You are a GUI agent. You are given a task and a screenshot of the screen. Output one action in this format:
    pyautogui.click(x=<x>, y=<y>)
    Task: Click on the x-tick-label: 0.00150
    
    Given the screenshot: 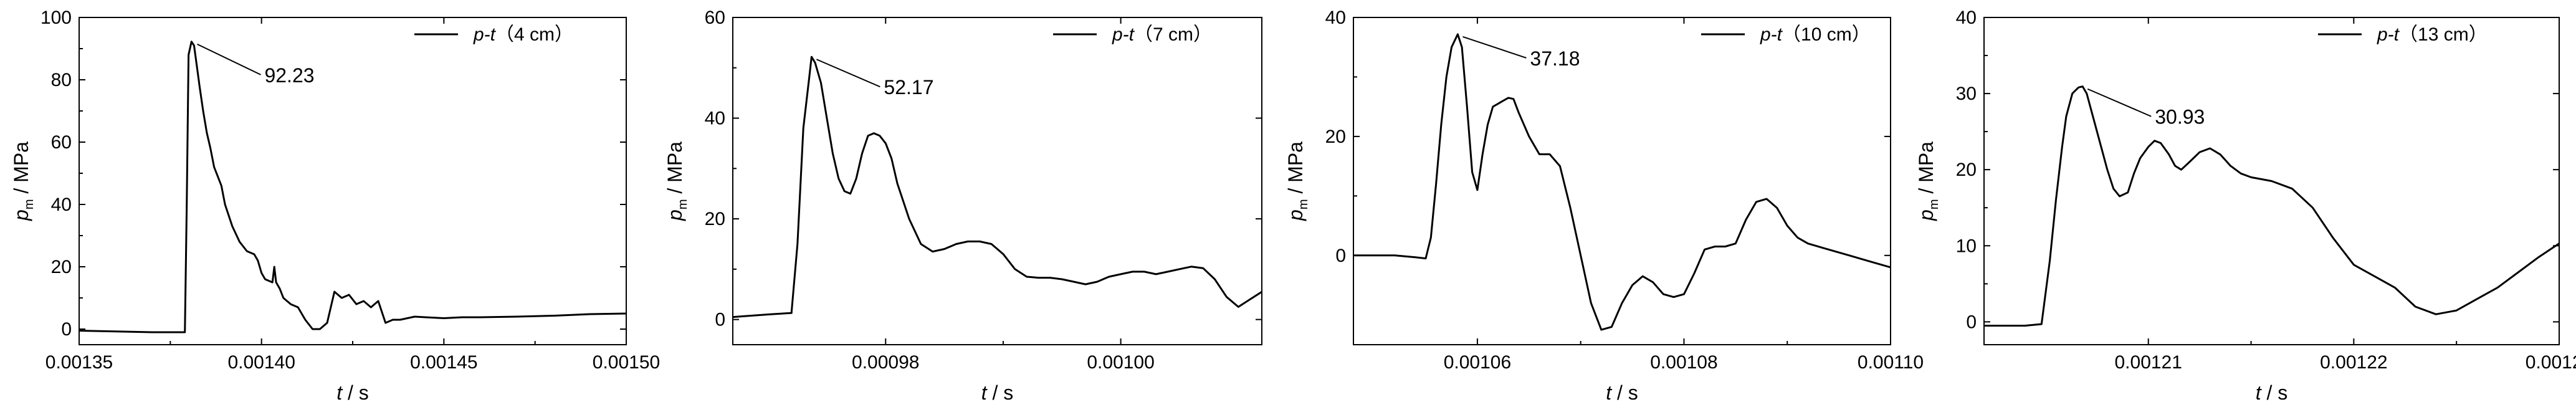 What is the action you would take?
    pyautogui.click(x=626, y=362)
    